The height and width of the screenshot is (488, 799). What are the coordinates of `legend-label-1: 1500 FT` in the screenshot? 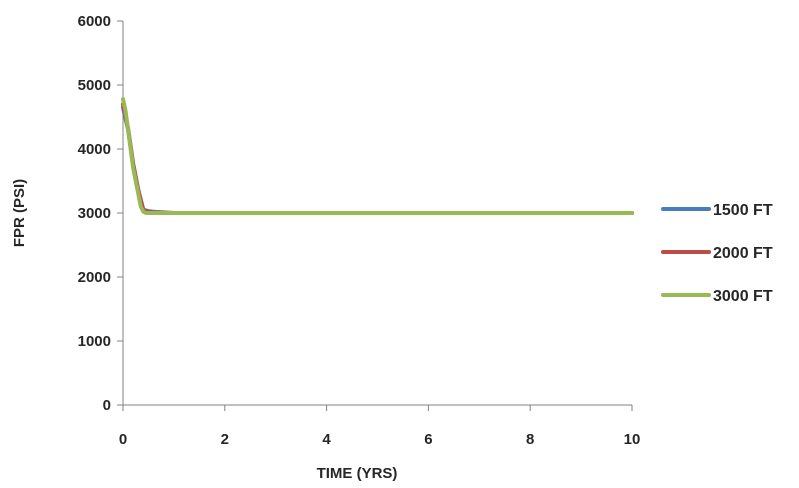 It's located at (743, 210).